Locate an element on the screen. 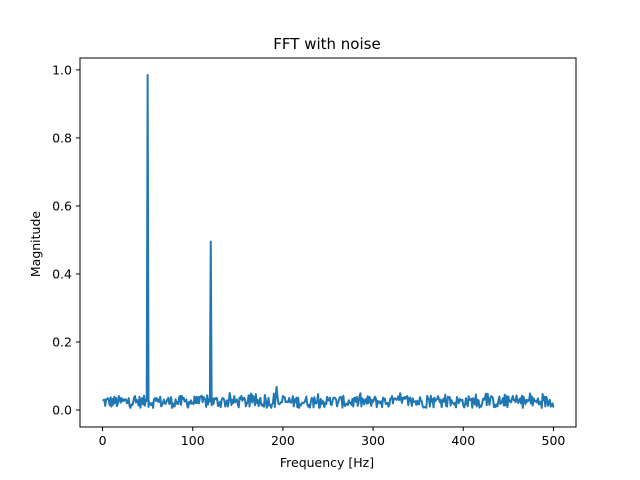 This screenshot has height=480, width=640. y-axis-label: Magnitude is located at coordinates (35, 244).